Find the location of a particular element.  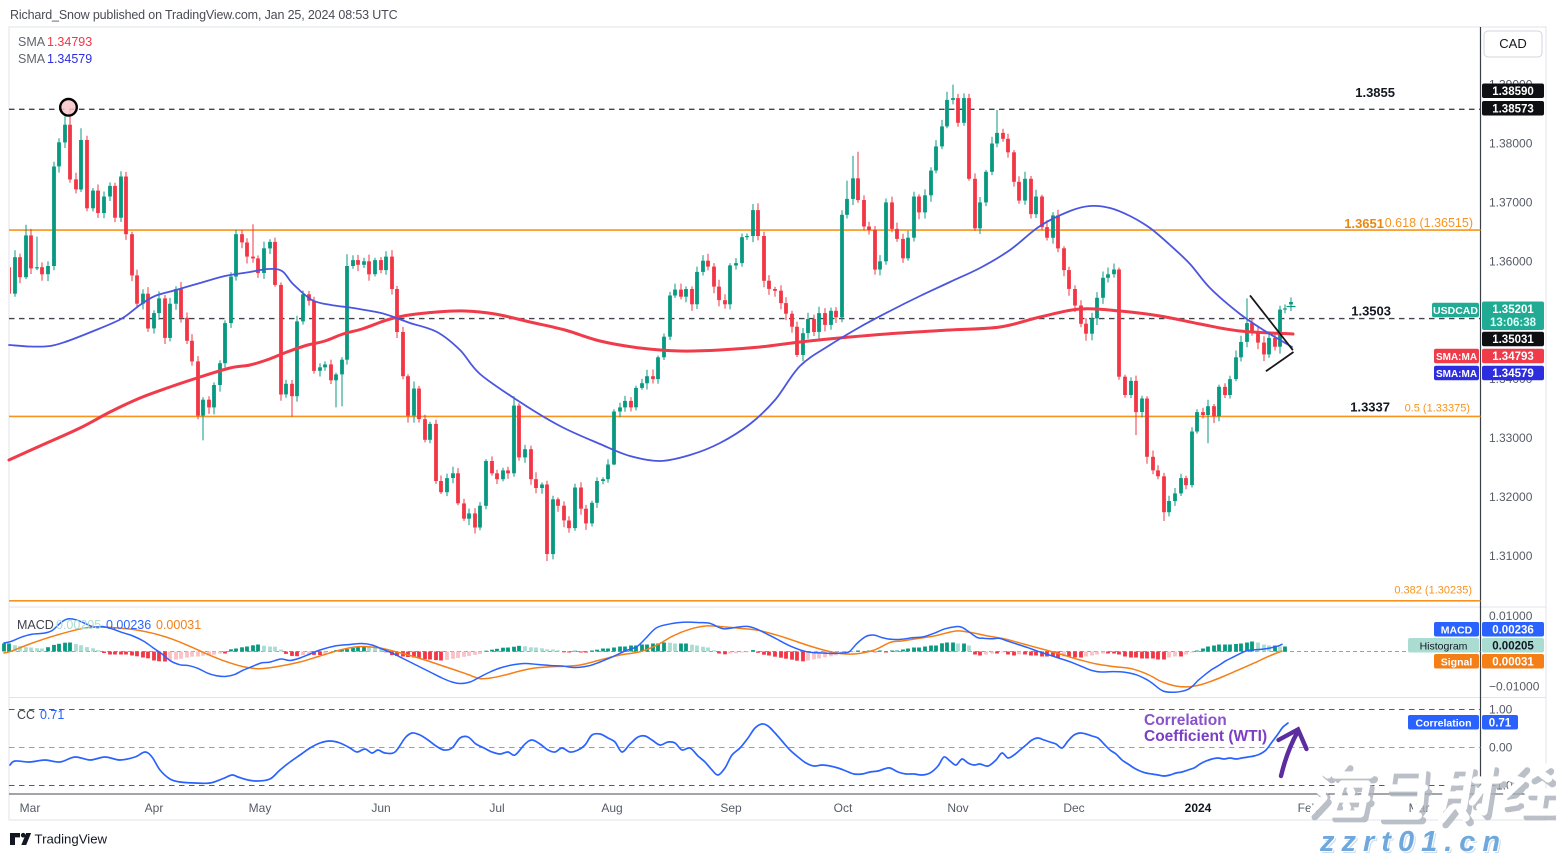

svg-text: 1.38000 is located at coordinates (1511, 144).